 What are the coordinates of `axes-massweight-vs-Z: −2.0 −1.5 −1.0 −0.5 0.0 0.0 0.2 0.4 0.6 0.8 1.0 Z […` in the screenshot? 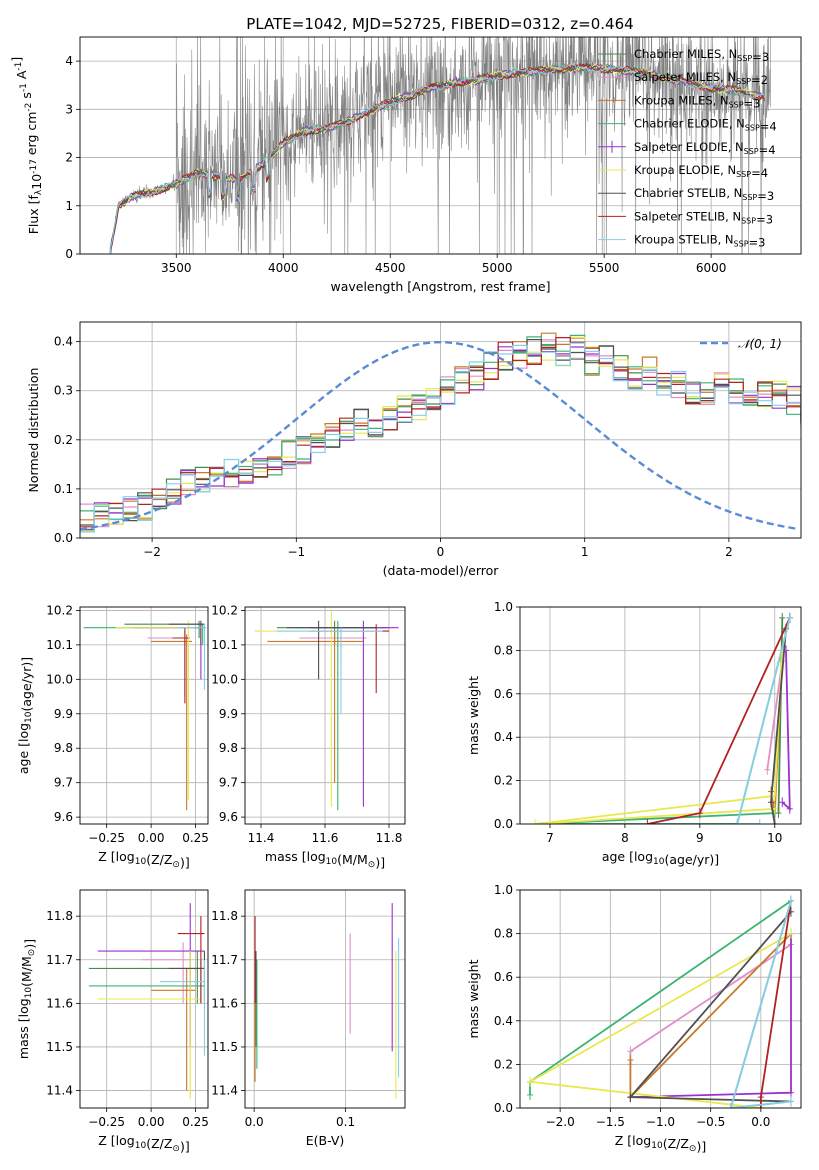 It's located at (634, 1018).